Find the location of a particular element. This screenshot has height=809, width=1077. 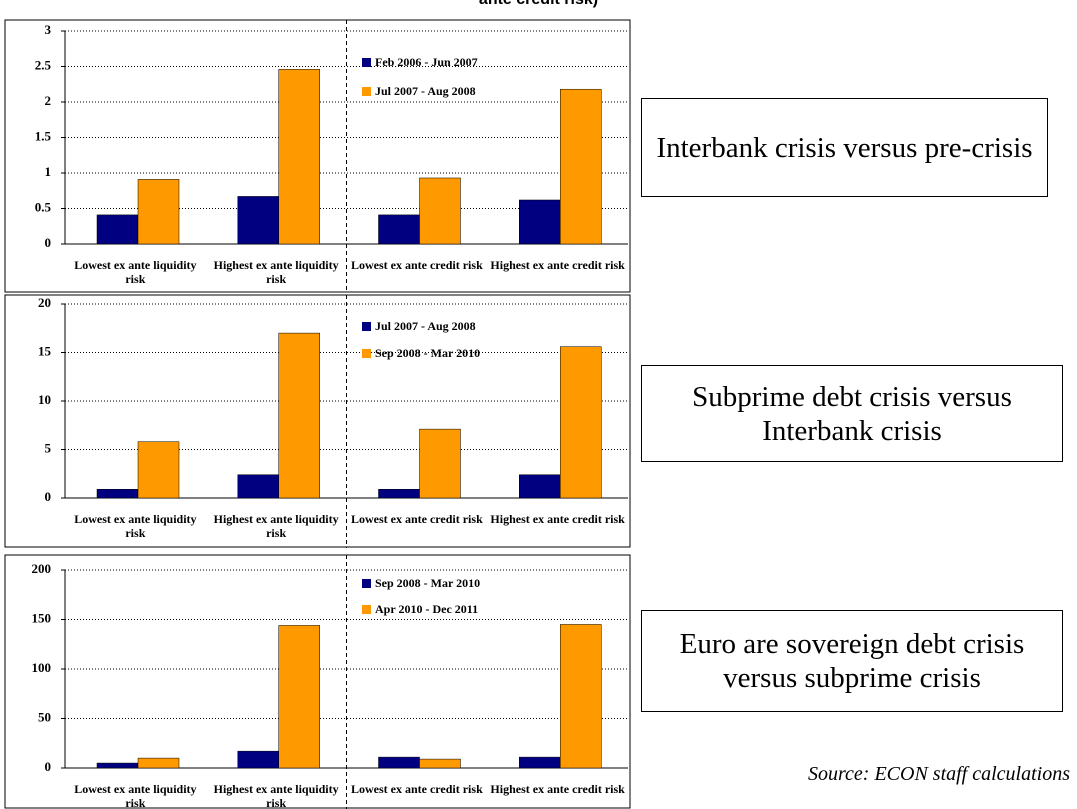

source-note: Source: ECON staff calculations is located at coordinates (938, 774).